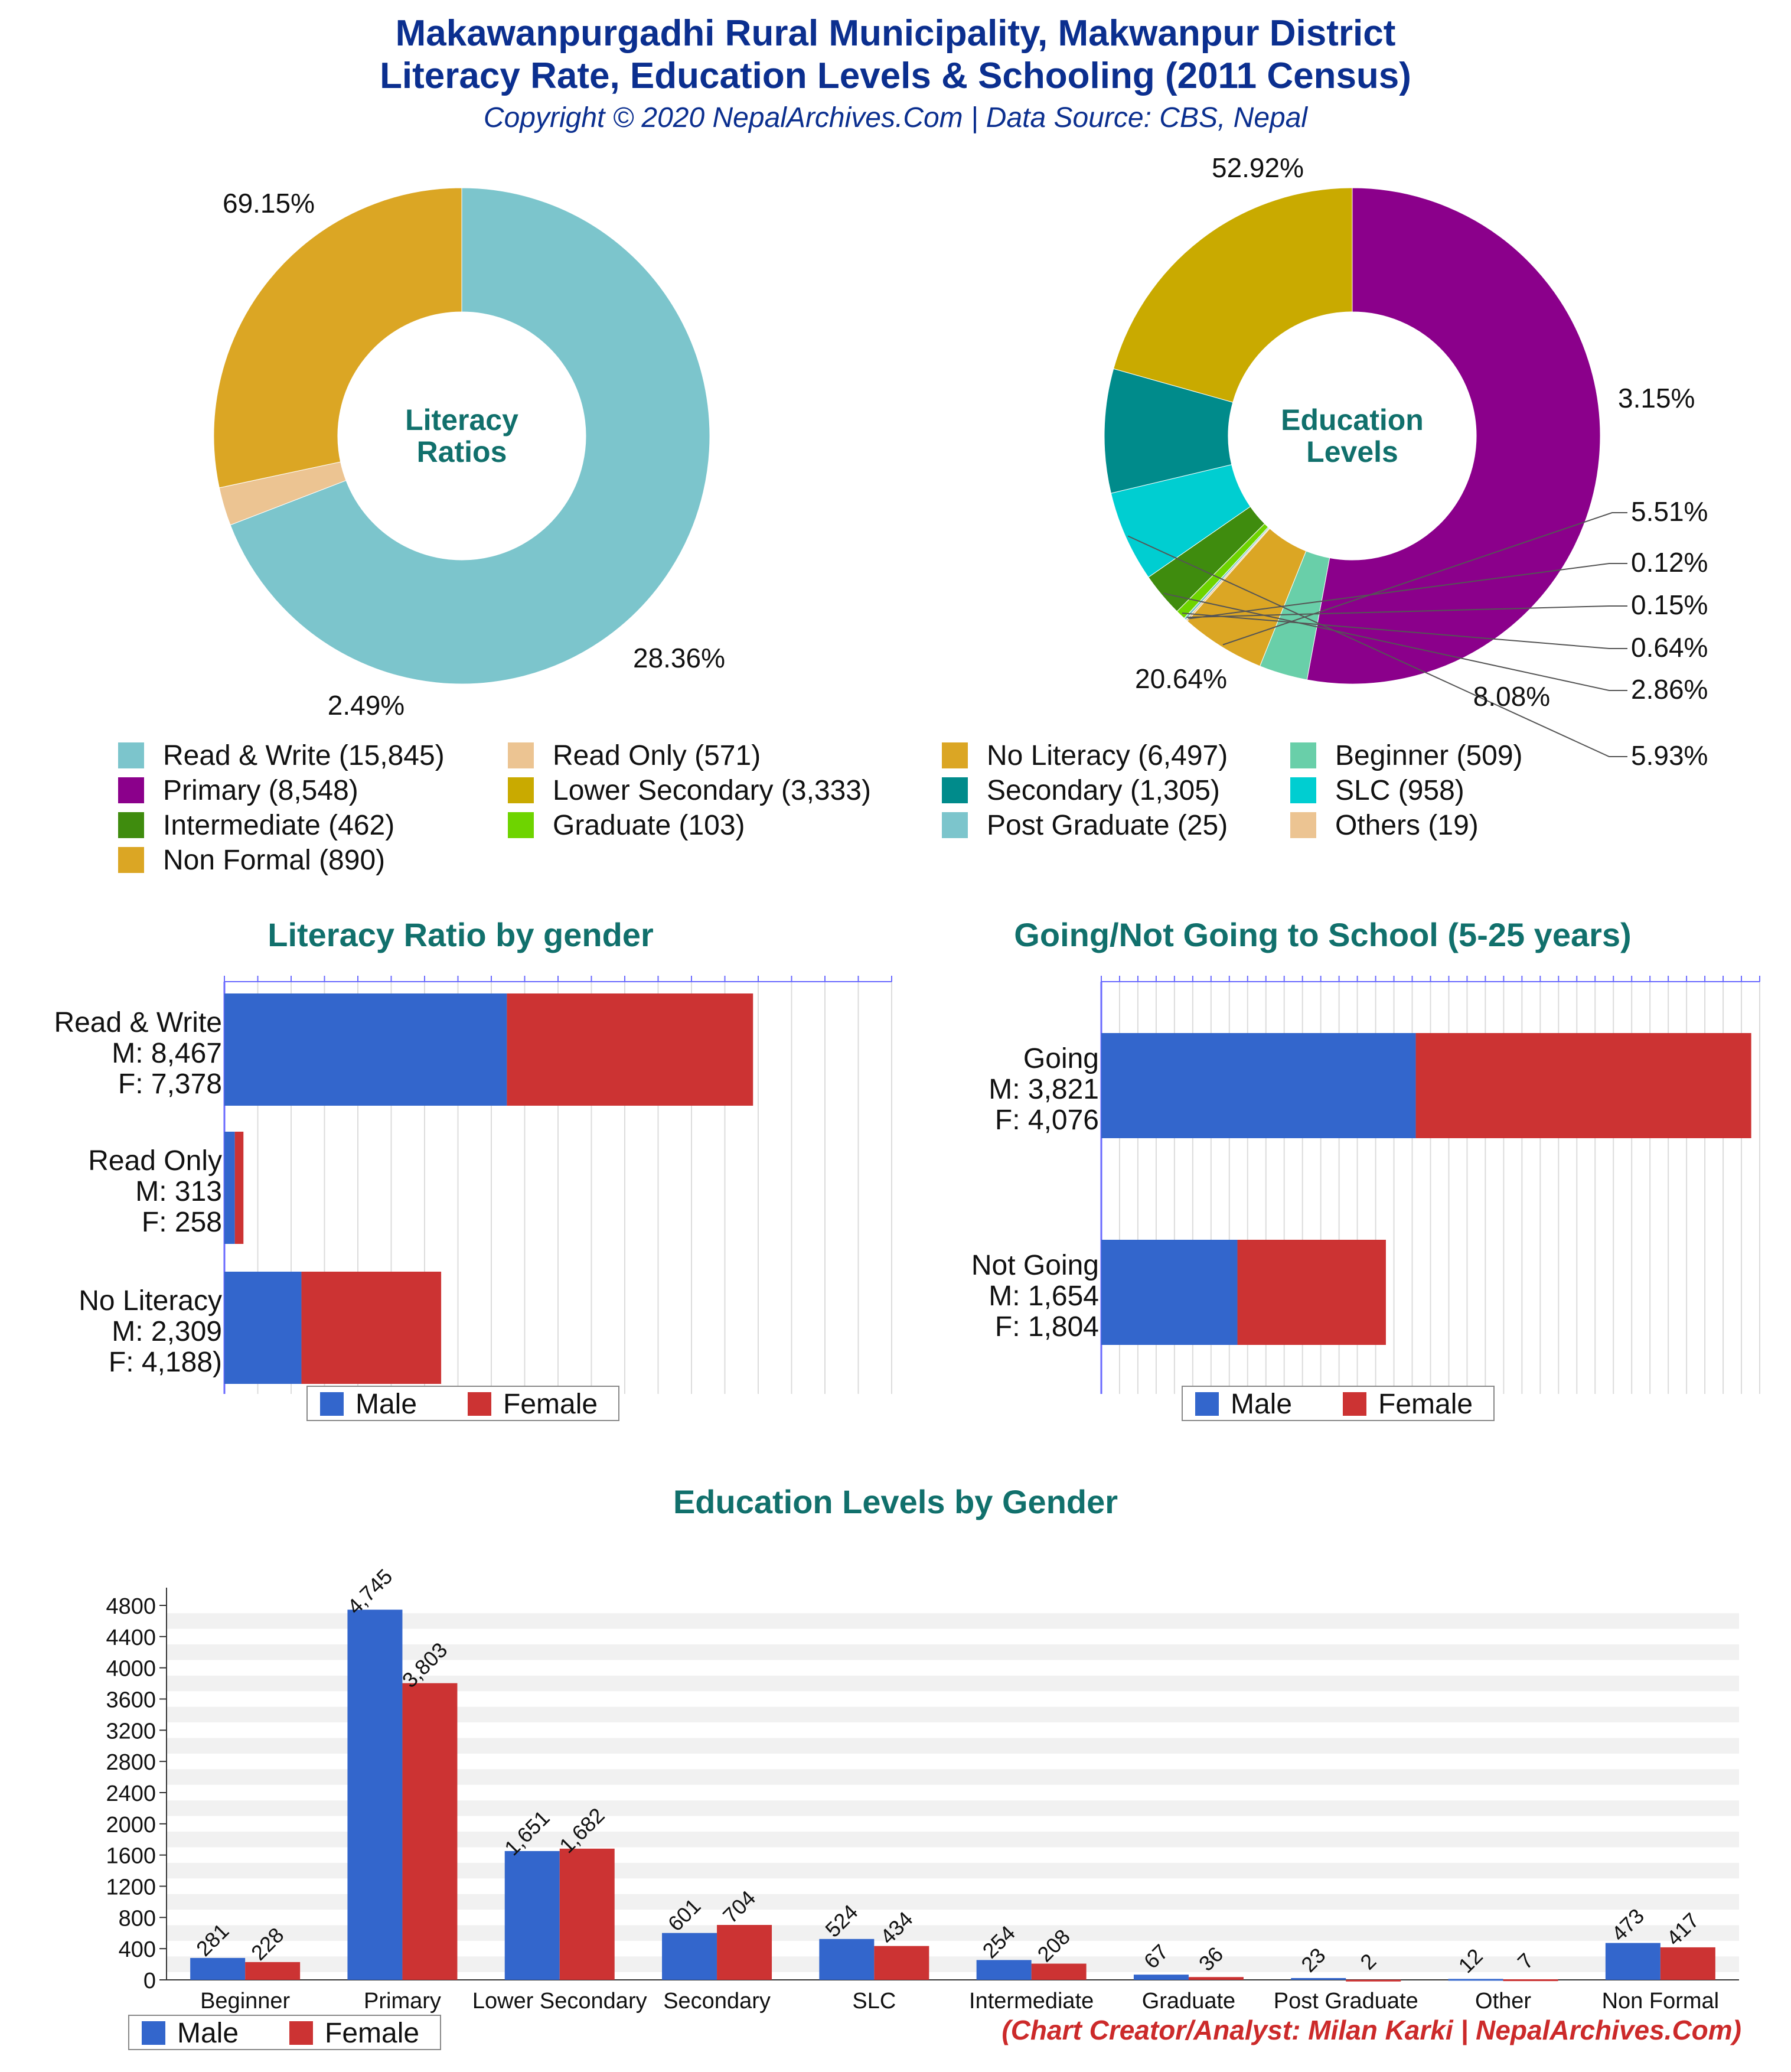 This screenshot has width=1791, height=2072. Describe the element at coordinates (1031, 2001) in the screenshot. I see `education-gender-category-label: Intermediate` at that location.